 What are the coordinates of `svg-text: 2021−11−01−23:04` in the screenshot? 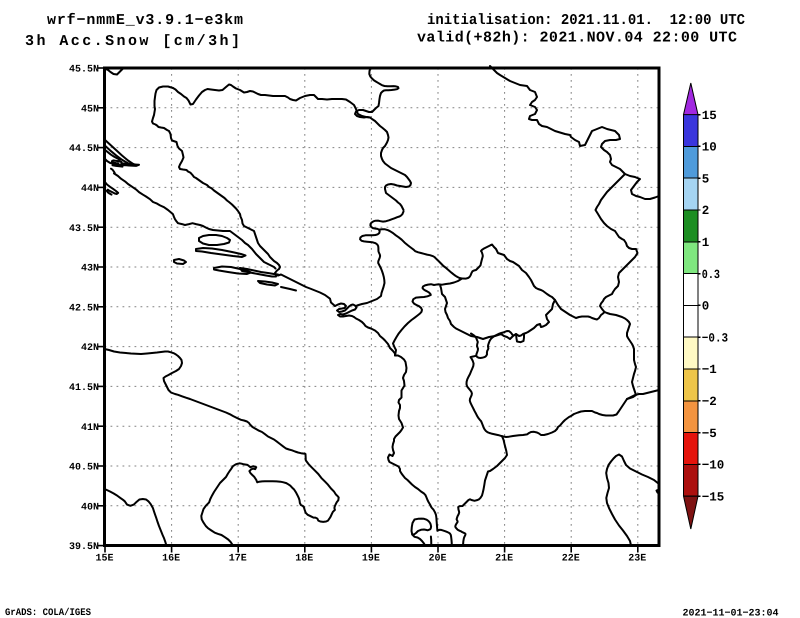 It's located at (731, 613).